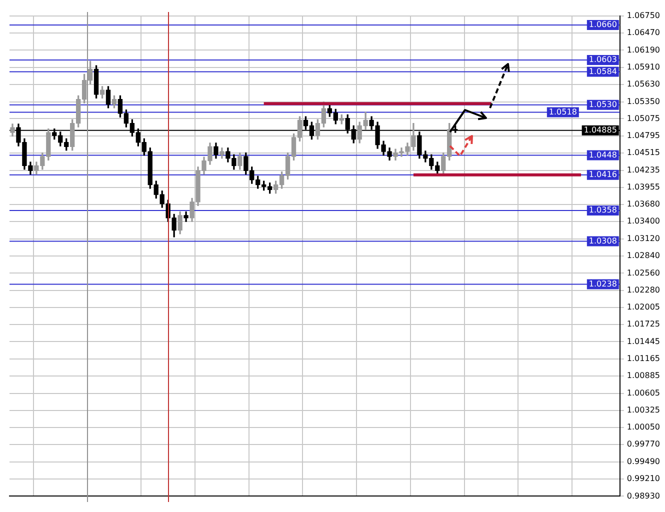  I want to click on ref-line-label: 1.0358, so click(602, 210).